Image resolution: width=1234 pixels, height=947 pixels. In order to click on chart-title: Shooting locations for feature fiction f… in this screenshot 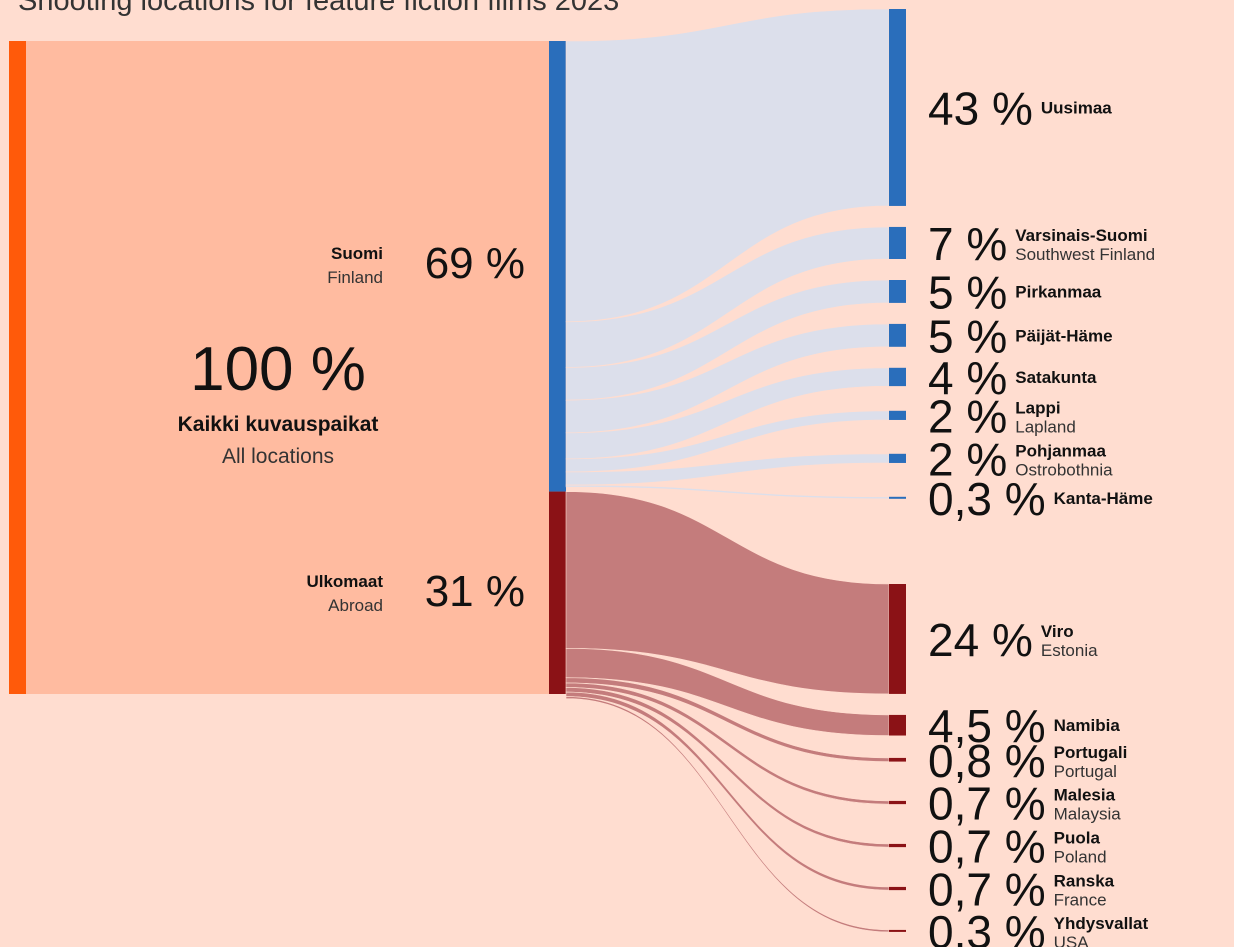, I will do `click(318, 8)`.